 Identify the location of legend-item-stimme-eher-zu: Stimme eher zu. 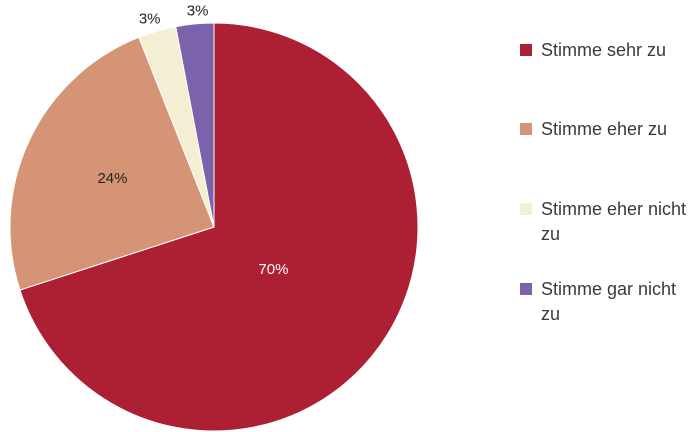
(605, 129).